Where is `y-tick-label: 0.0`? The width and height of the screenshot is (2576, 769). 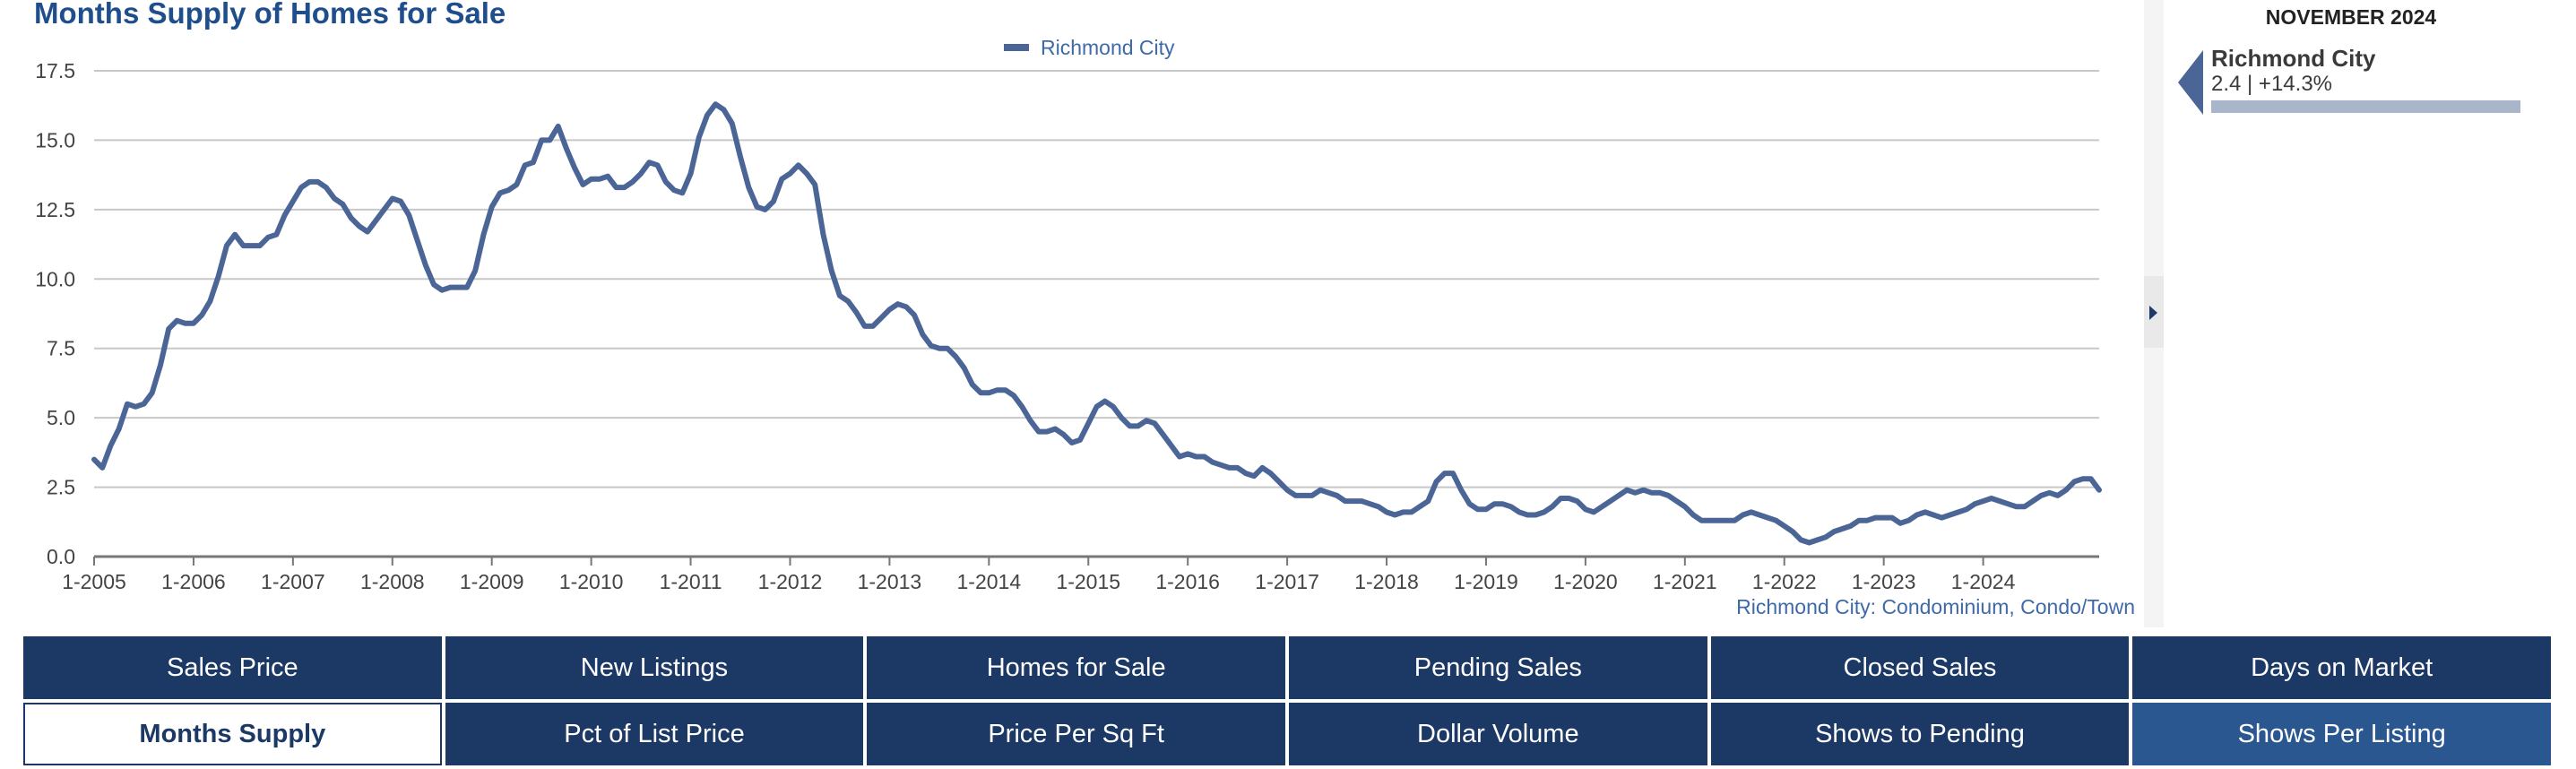 y-tick-label: 0.0 is located at coordinates (61, 556).